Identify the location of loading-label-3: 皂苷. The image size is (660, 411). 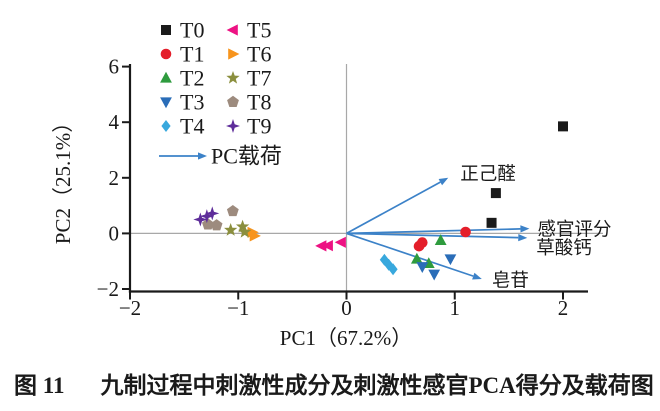
(510, 280).